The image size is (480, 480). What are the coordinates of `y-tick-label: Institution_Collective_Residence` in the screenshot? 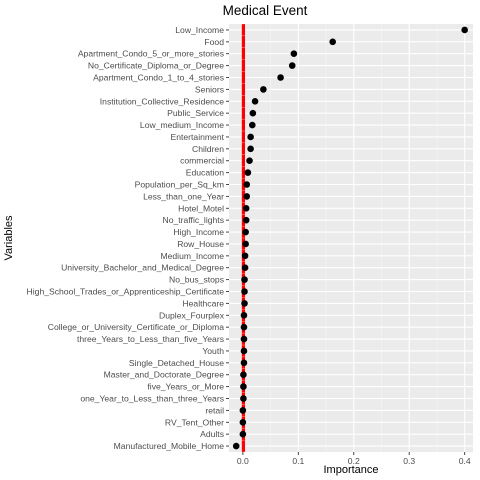 It's located at (162, 101).